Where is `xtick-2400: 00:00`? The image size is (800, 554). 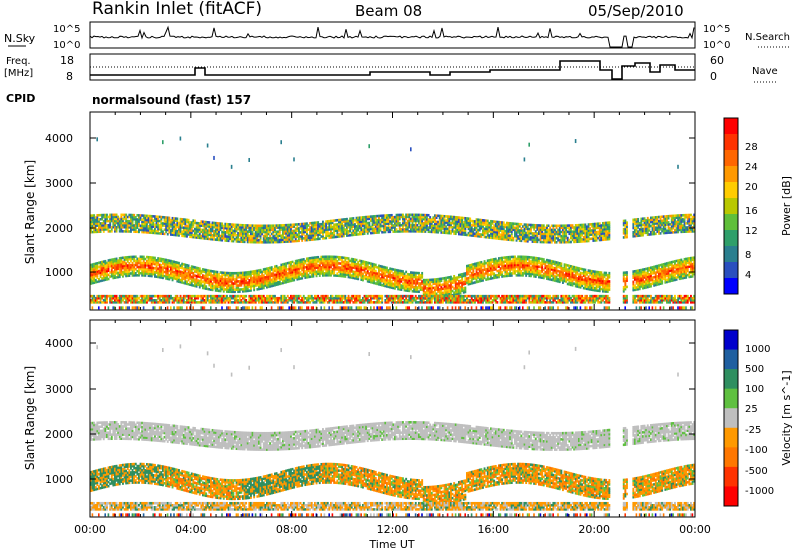
xtick-2400: 00:00 is located at coordinates (695, 529).